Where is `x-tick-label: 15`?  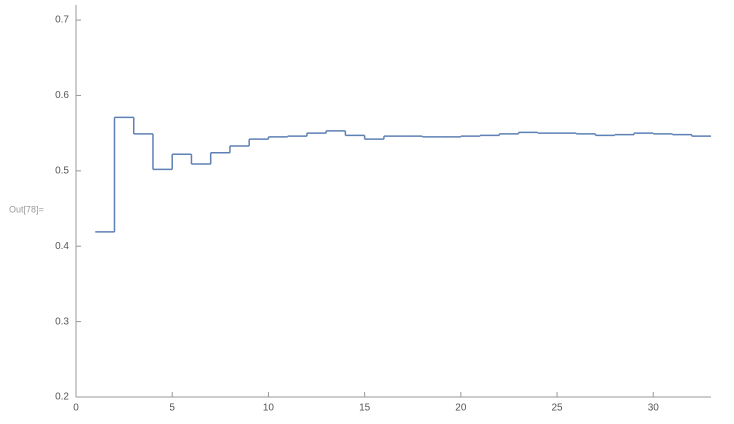 x-tick-label: 15 is located at coordinates (365, 408).